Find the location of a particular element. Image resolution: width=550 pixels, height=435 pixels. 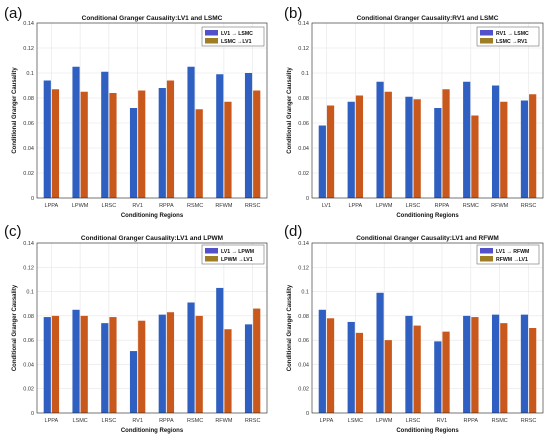

y-tick-label: 0.12 is located at coordinates (303, 49).